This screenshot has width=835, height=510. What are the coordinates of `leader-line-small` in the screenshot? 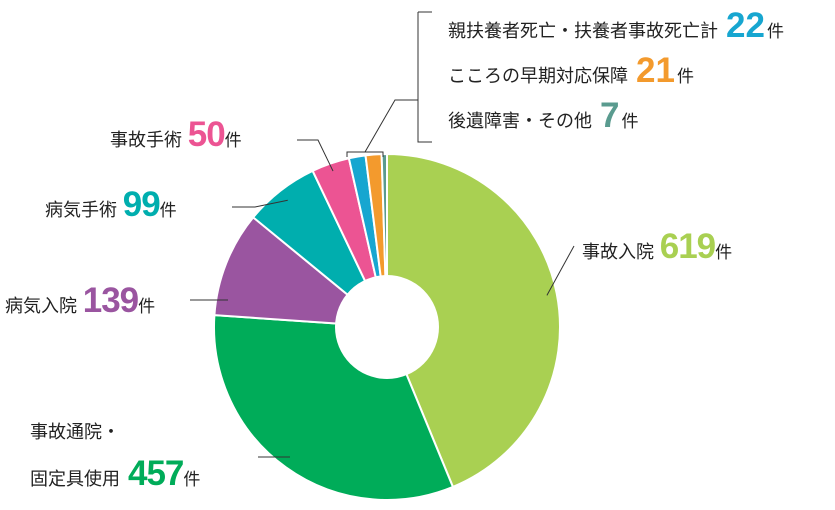 It's located at (391, 126).